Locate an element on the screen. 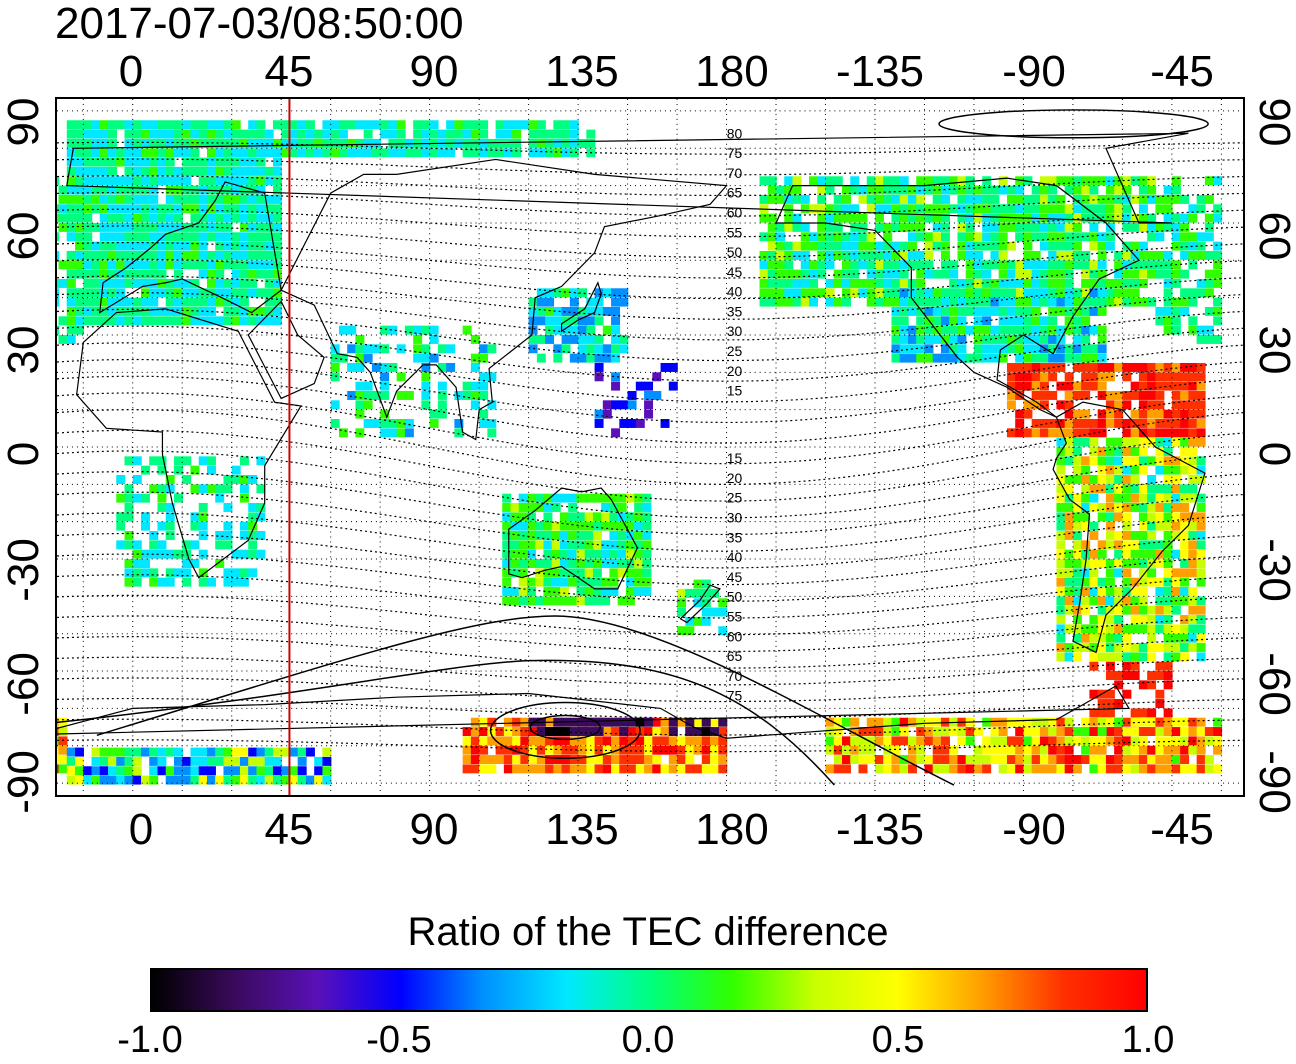  right-lat-tick: 0 is located at coordinates (1273, 454).